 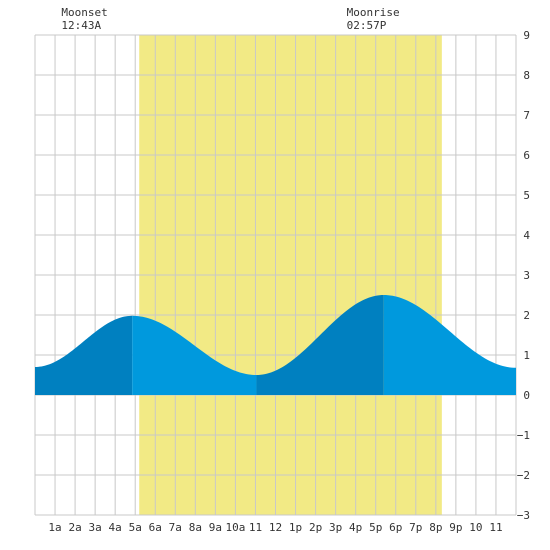 I want to click on x-tick-label: 4p, so click(x=355, y=527).